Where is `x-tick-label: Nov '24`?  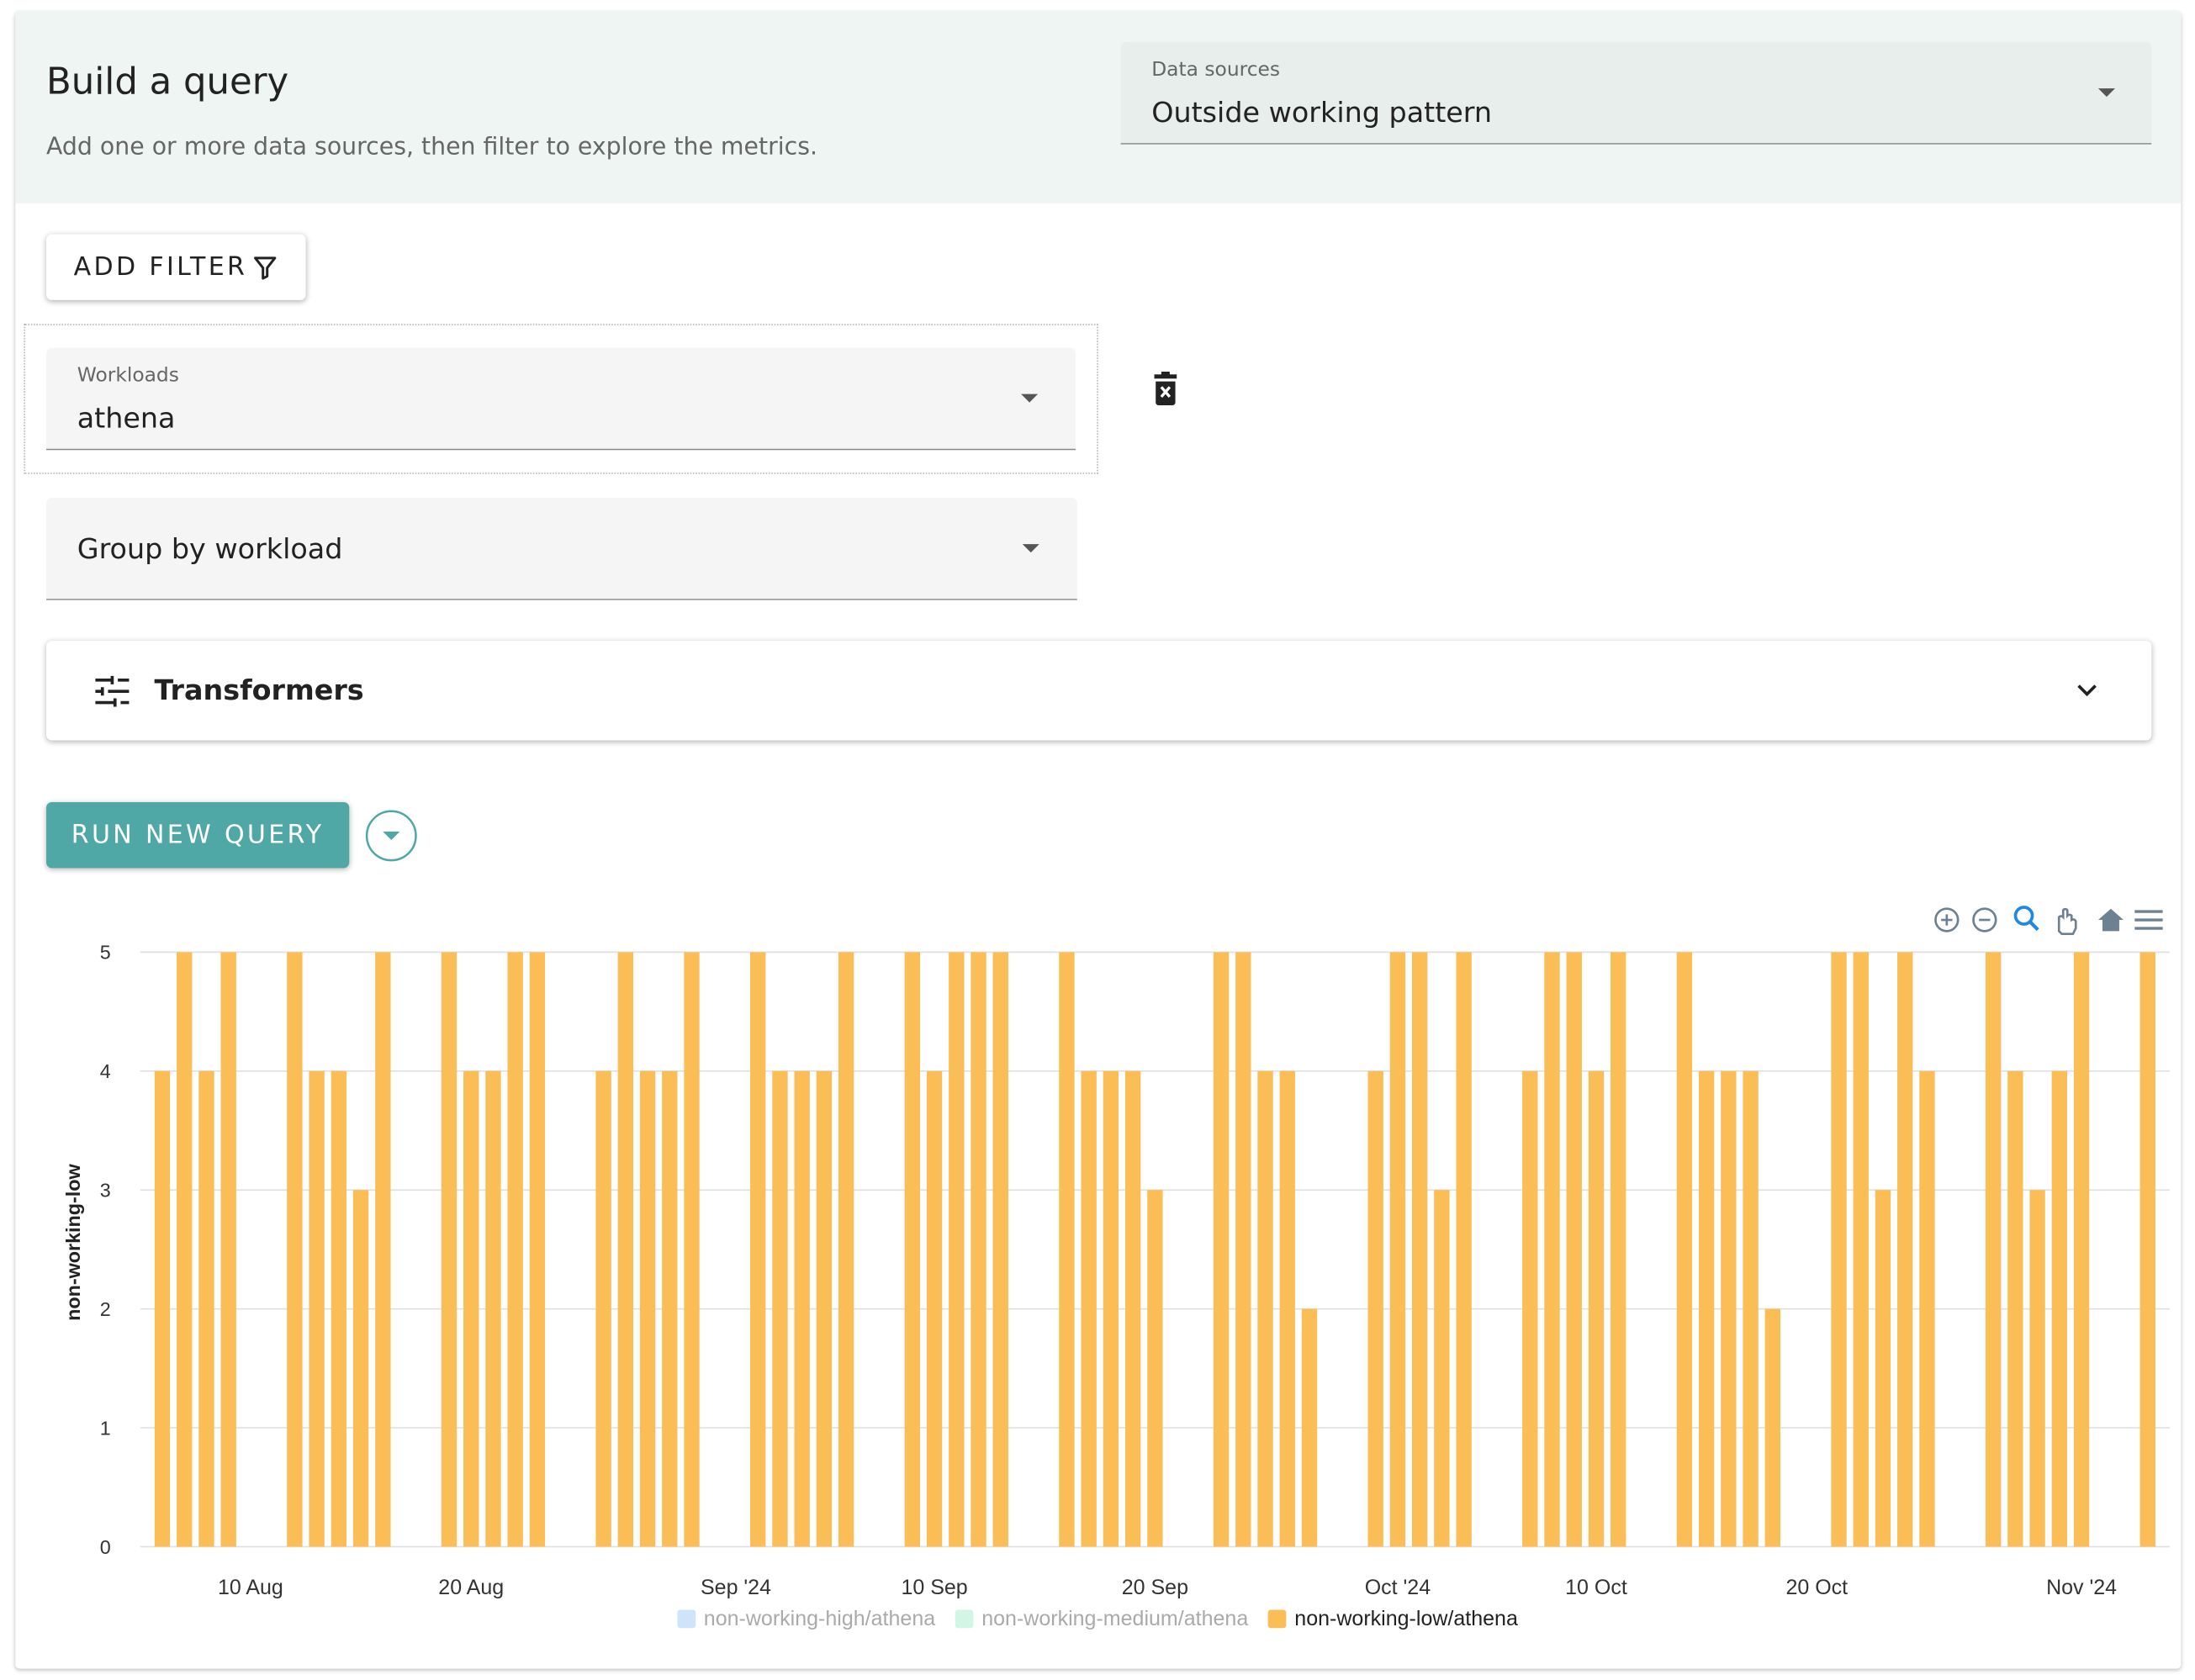 x-tick-label: Nov '24 is located at coordinates (2081, 1587).